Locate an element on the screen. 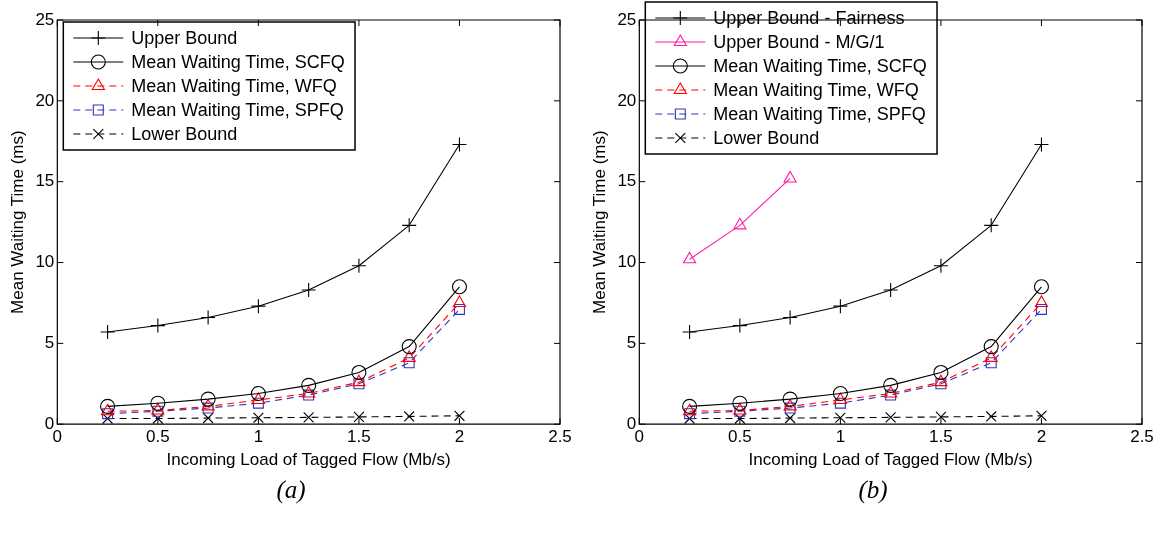  legend-label: Upper Bound - M/G/1 is located at coordinates (799, 41).